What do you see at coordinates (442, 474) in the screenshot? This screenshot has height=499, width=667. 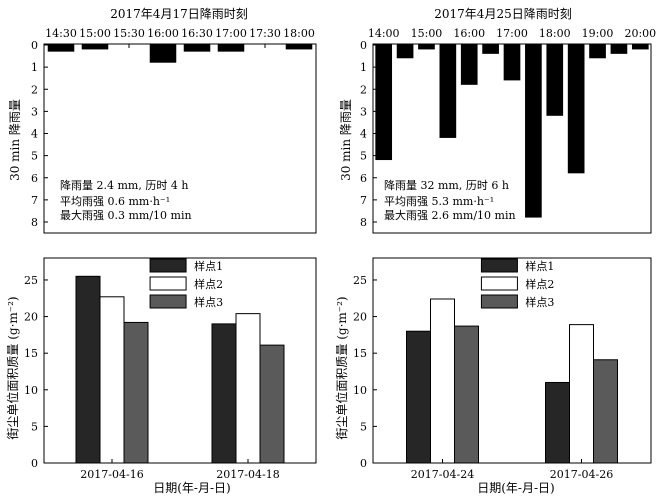 I see `x-tick-label: 2017-04-24` at bounding box center [442, 474].